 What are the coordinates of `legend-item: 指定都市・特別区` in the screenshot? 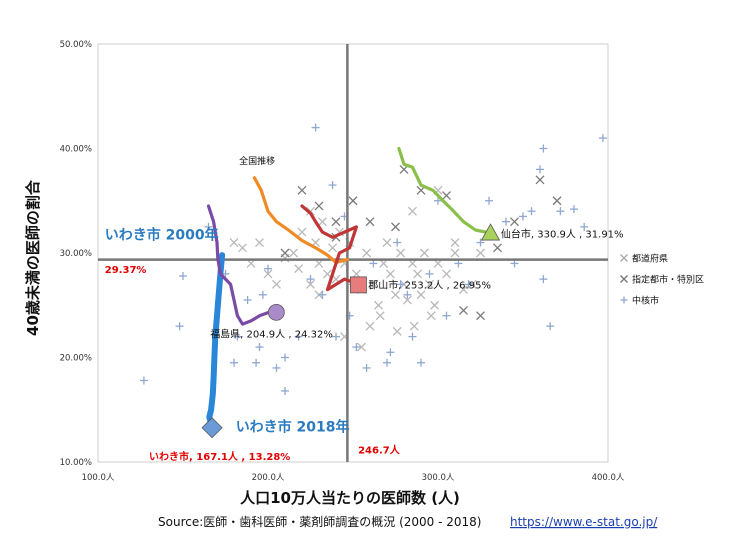 It's located at (662, 280).